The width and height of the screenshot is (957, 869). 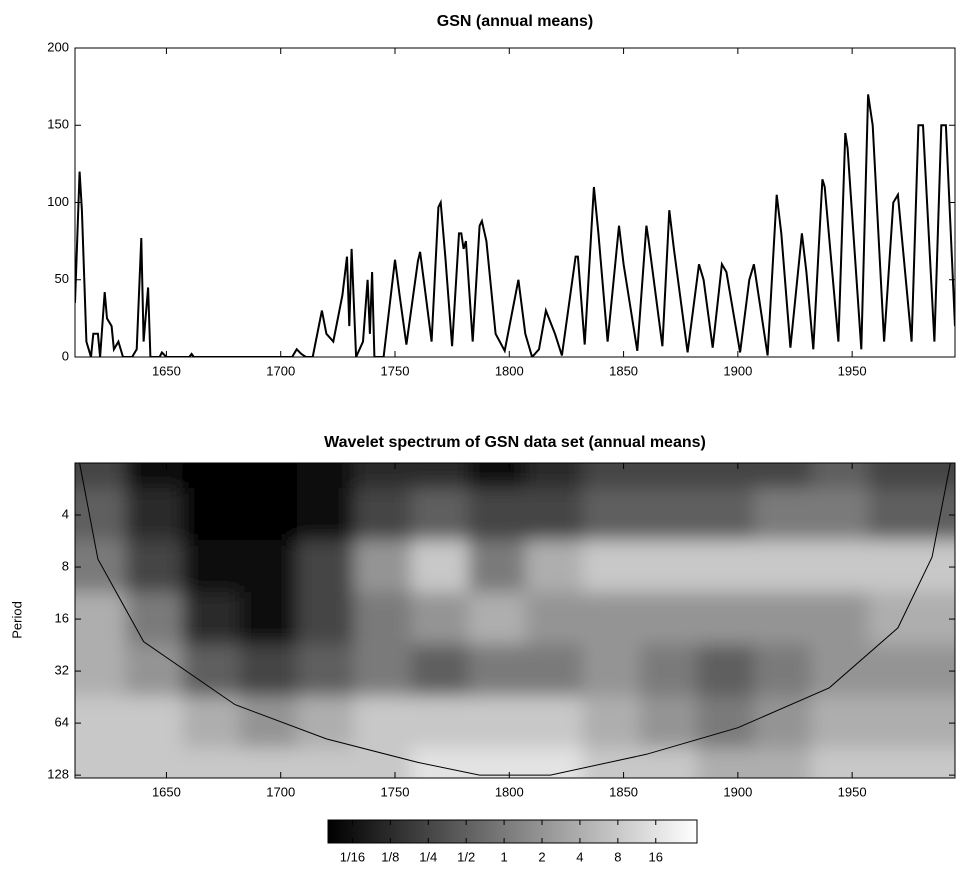 What do you see at coordinates (466, 856) in the screenshot?
I see `colorbar-tick-label: 1/2` at bounding box center [466, 856].